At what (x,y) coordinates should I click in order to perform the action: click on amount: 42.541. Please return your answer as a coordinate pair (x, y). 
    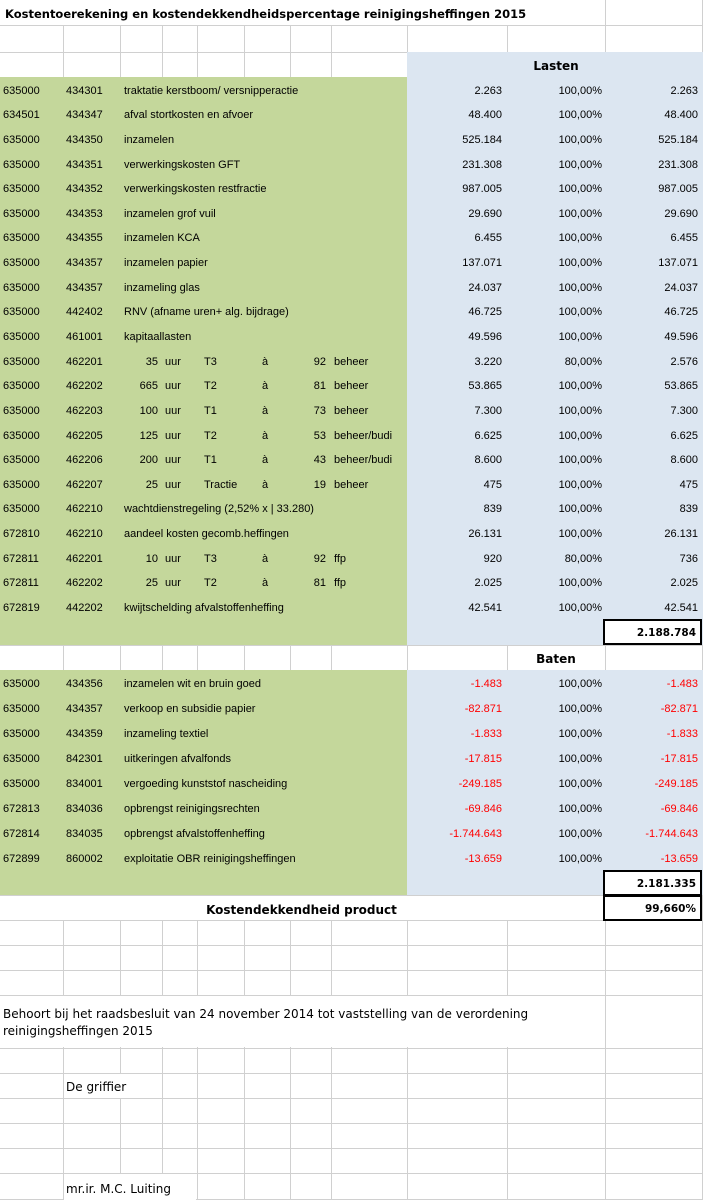
    Looking at the image, I should click on (485, 607).